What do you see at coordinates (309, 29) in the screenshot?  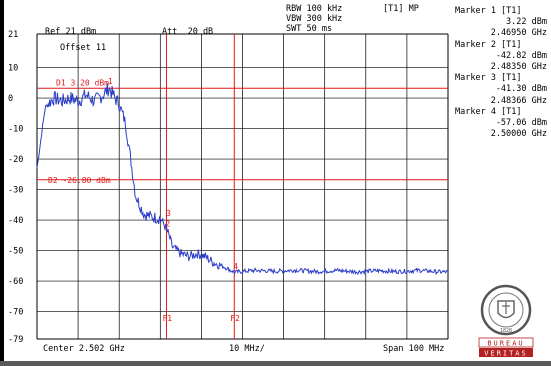 I see `swt-label: SWT 50 ms` at bounding box center [309, 29].